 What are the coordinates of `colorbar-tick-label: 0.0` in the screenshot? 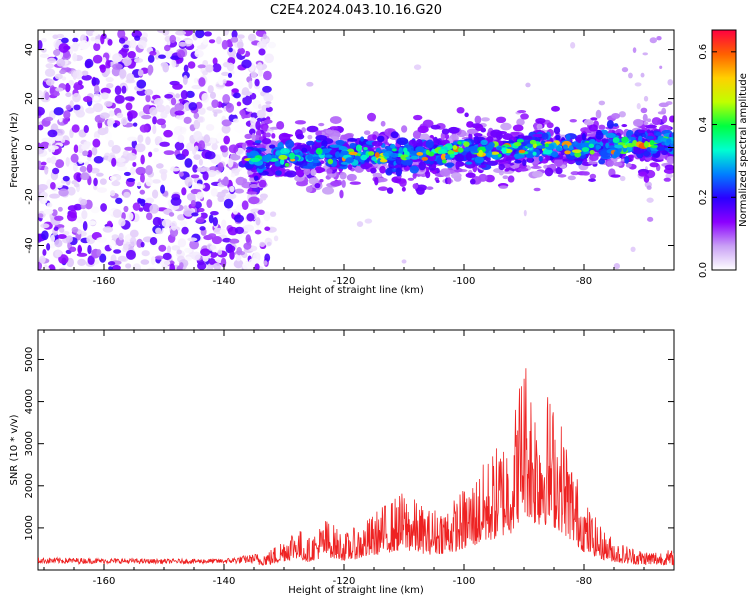 It's located at (703, 270).